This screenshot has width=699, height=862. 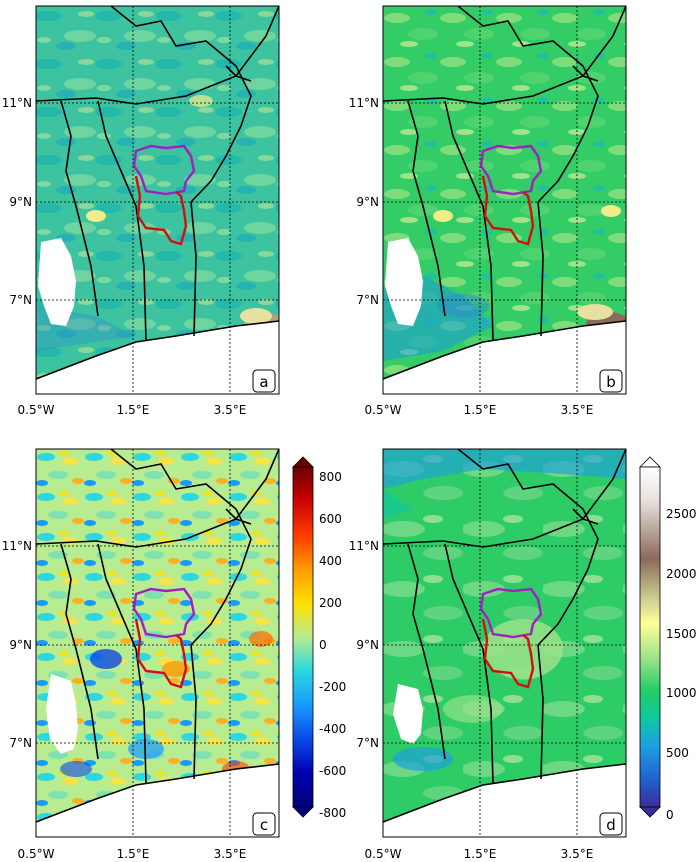 What do you see at coordinates (332, 687) in the screenshot?
I see `colorbar-tick: -200` at bounding box center [332, 687].